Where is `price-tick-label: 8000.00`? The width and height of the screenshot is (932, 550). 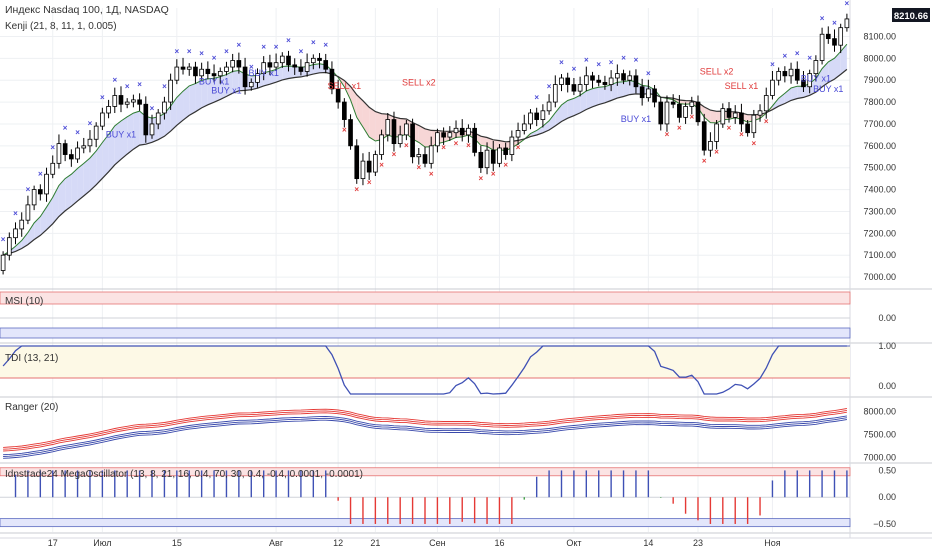
price-tick-label: 8000.00 is located at coordinates (879, 58).